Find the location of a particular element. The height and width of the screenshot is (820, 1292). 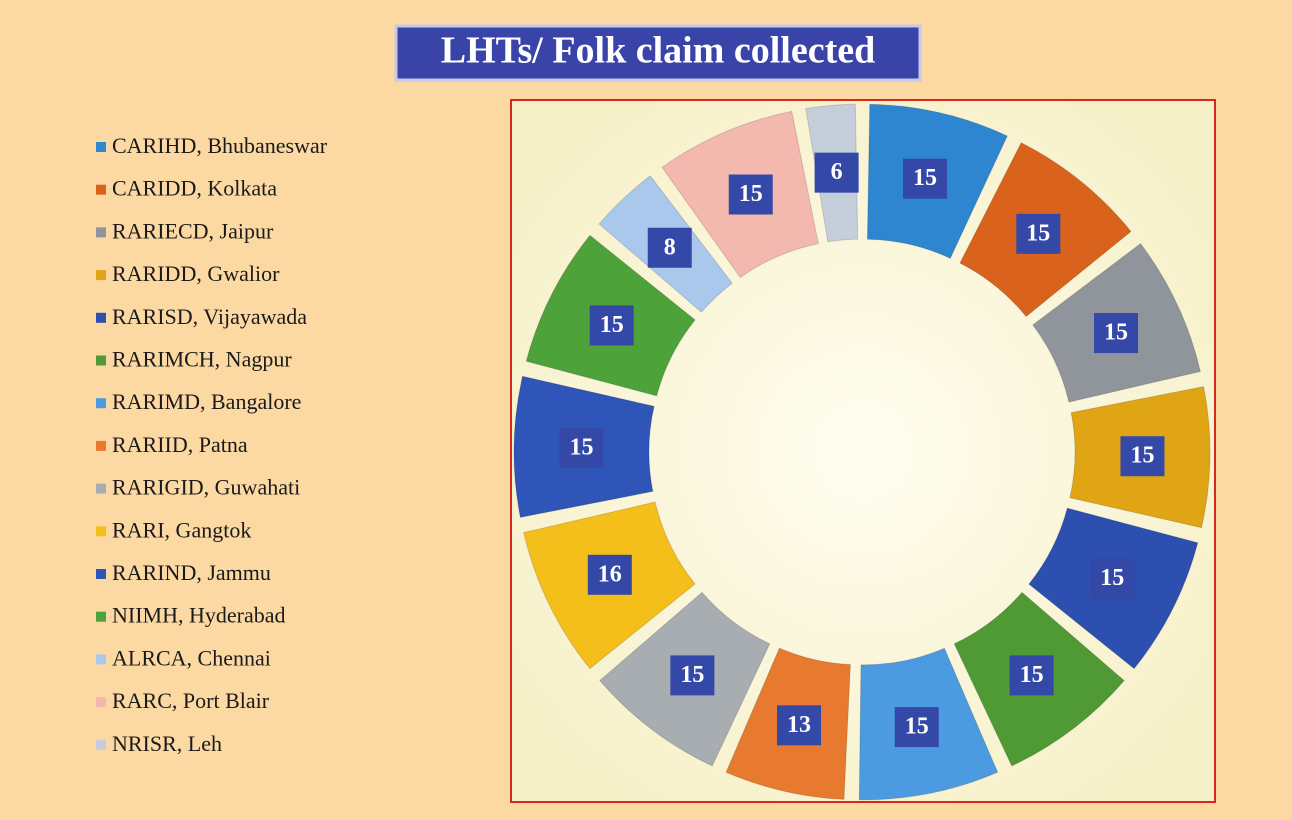

legend-label: RARIMD, Bangalore is located at coordinates (206, 401).